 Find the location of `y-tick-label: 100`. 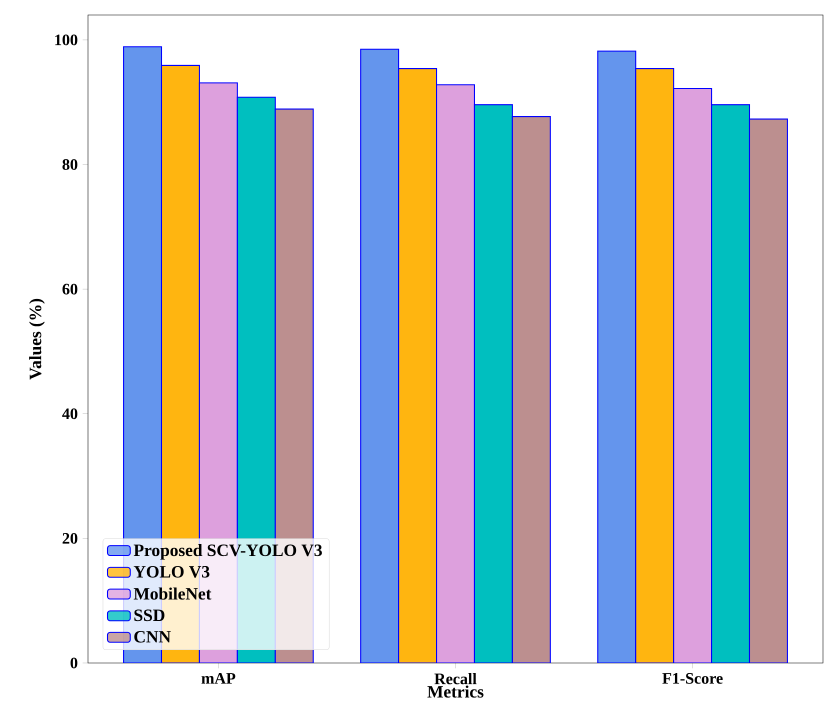

y-tick-label: 100 is located at coordinates (66, 40).